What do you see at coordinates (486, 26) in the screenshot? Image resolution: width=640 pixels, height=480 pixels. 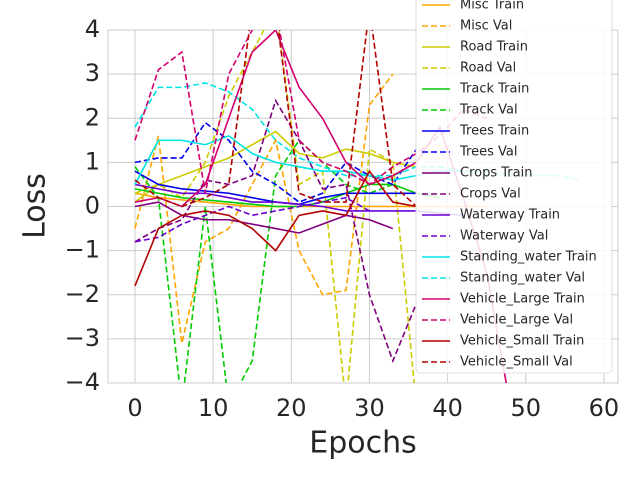 I see `legend-label: Misc Val` at bounding box center [486, 26].